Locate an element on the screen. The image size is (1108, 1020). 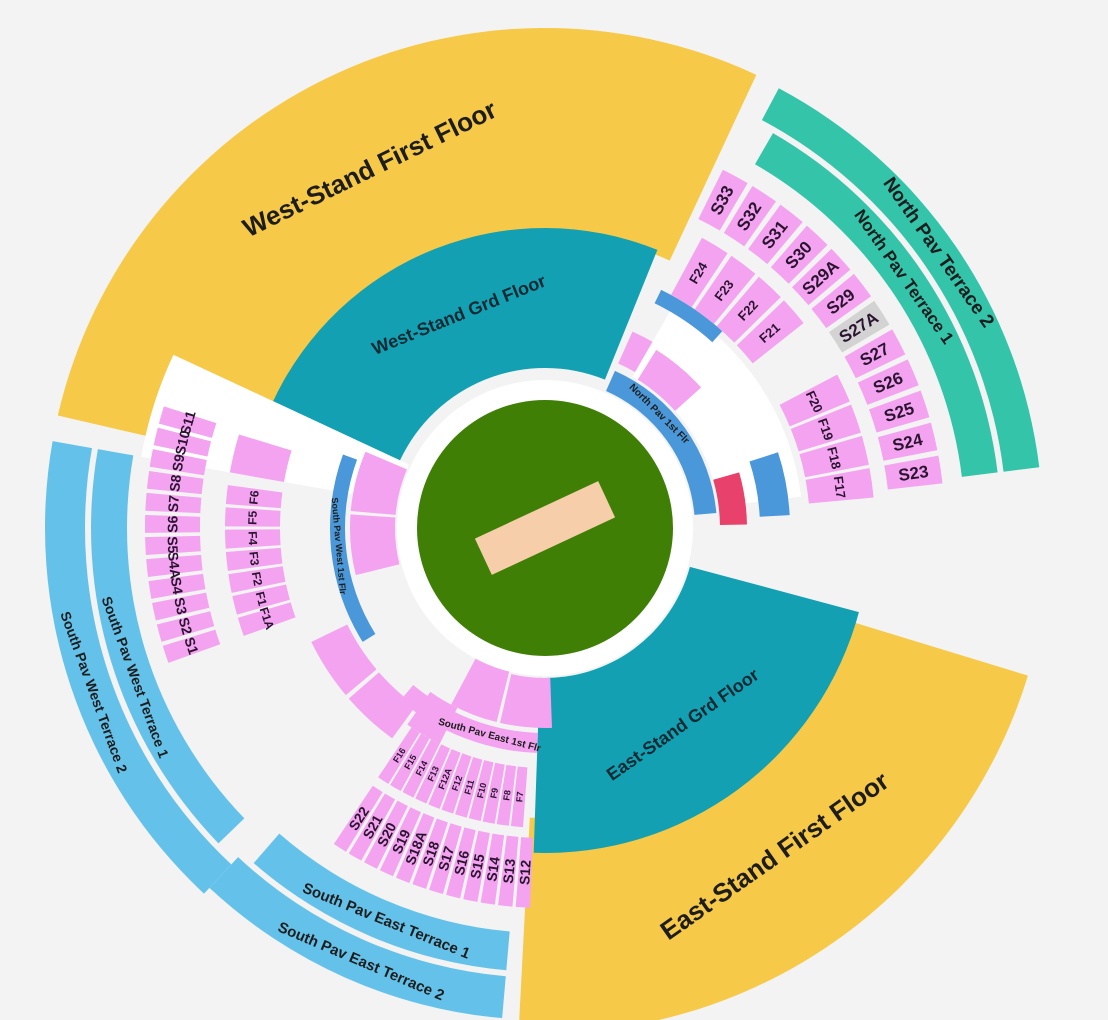
block-s29a is located at coordinates (821, 277).